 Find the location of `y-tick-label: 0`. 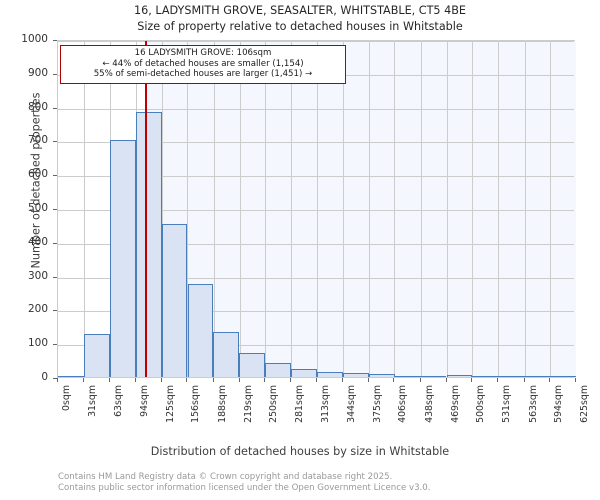

y-tick-label: 0 is located at coordinates (44, 377).